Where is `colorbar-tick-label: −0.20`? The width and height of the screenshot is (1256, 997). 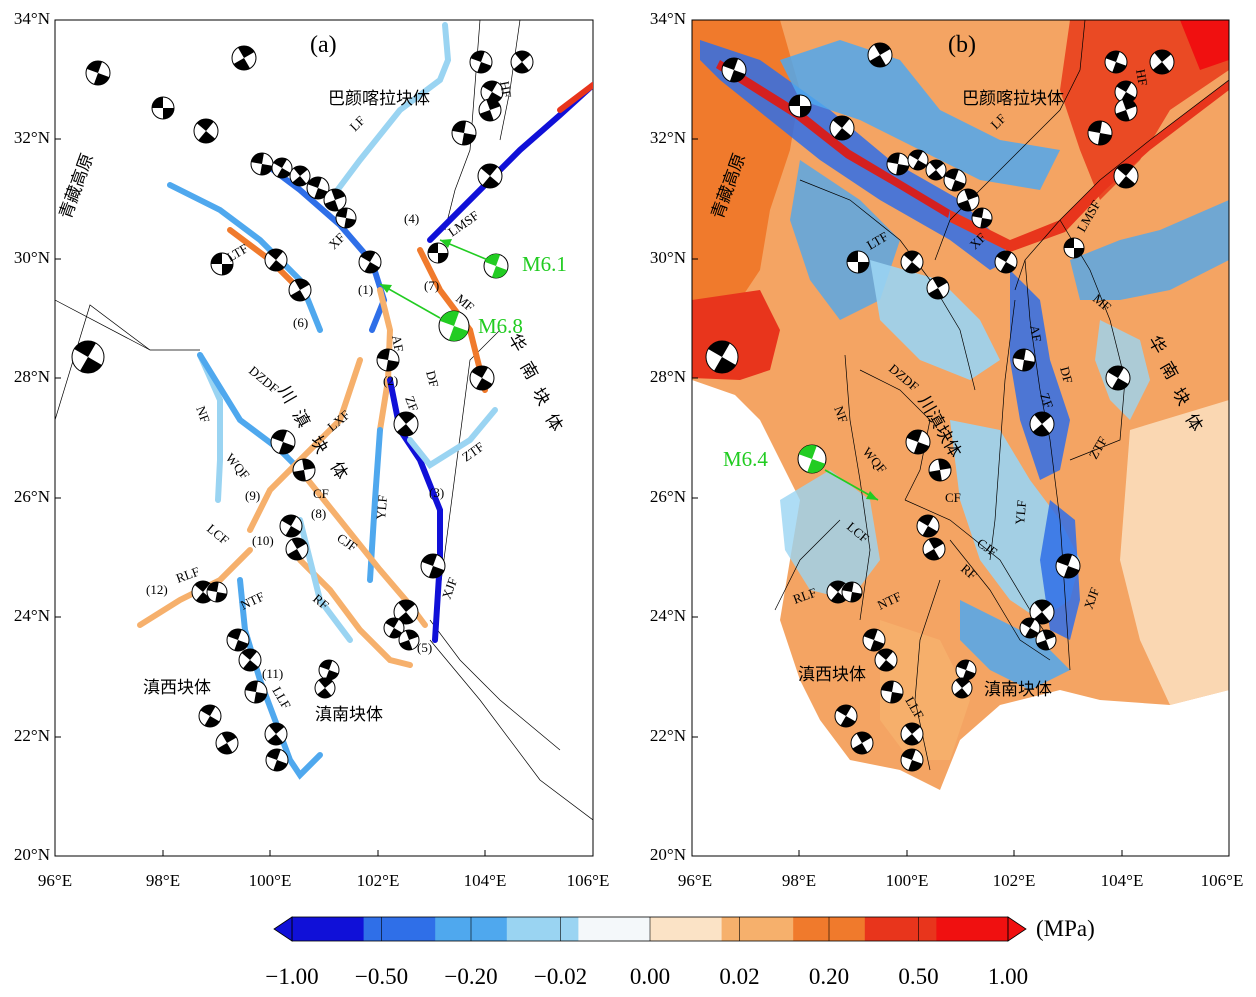
colorbar-tick-label: −0.20 is located at coordinates (470, 976).